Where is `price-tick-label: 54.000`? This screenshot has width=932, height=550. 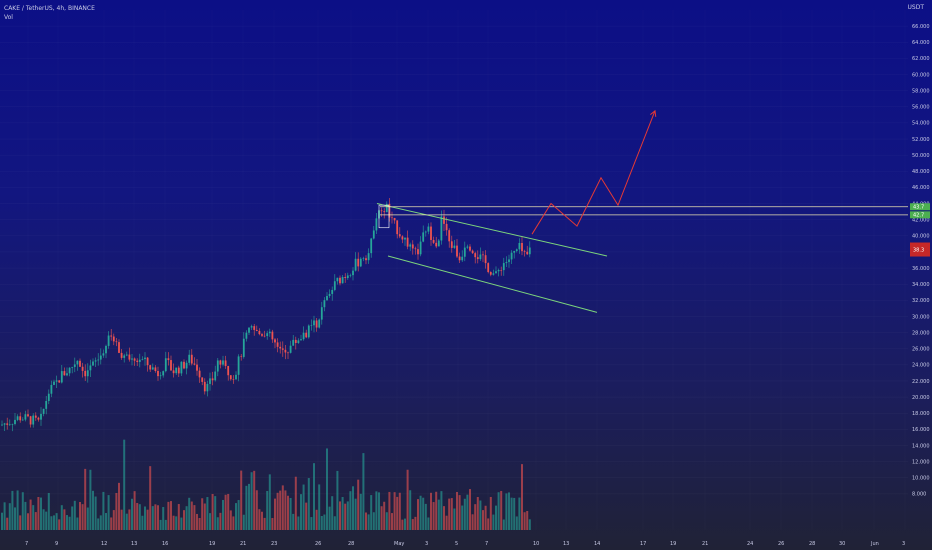 price-tick-label: 54.000 is located at coordinates (921, 124).